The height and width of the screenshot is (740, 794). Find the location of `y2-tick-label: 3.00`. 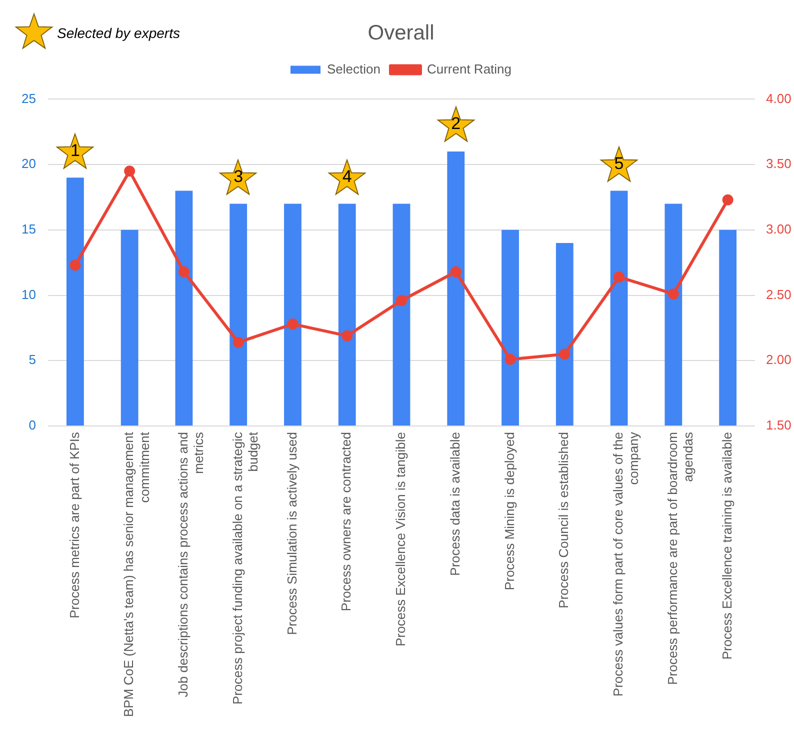

y2-tick-label: 3.00 is located at coordinates (779, 229).